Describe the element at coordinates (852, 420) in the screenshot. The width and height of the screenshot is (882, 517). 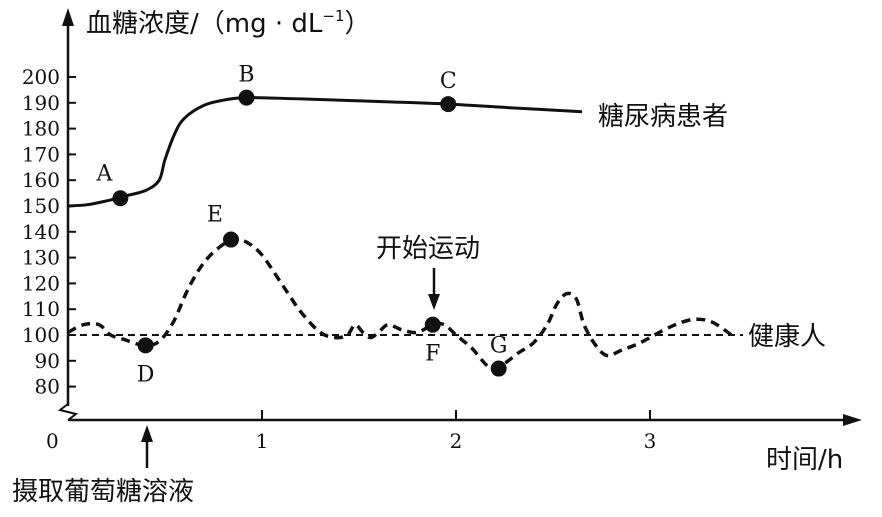
I see `x-axis-arrow` at that location.